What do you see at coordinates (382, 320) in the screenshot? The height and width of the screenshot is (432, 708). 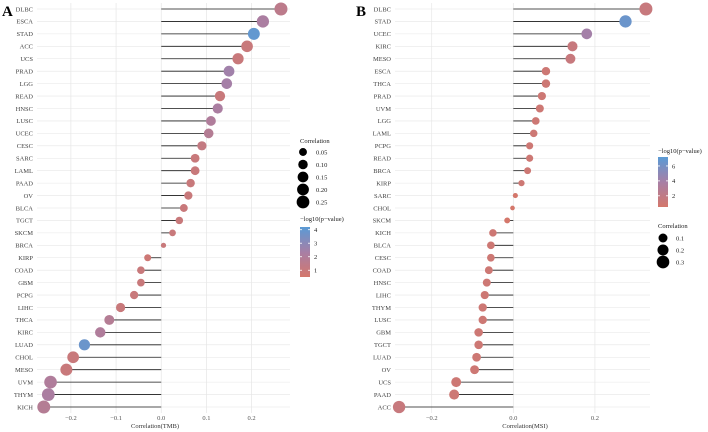 I see `y-label-lusc: LUSC` at bounding box center [382, 320].